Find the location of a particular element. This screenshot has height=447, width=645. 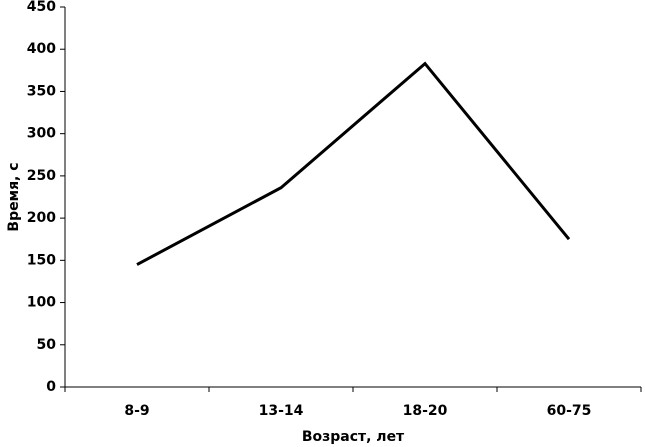

y-tick-label: 250 is located at coordinates (41, 176).